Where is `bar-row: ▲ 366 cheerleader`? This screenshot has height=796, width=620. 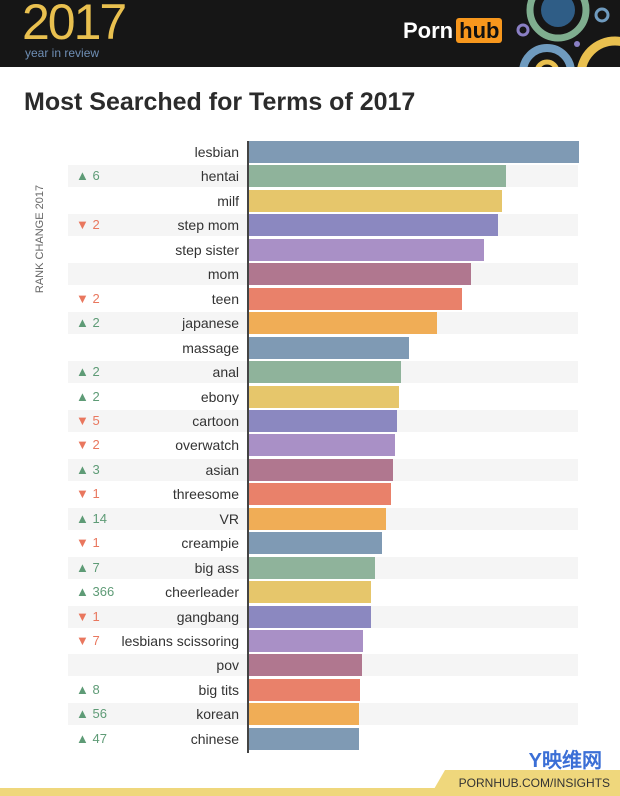 bar-row: ▲ 366 cheerleader is located at coordinates (323, 592).